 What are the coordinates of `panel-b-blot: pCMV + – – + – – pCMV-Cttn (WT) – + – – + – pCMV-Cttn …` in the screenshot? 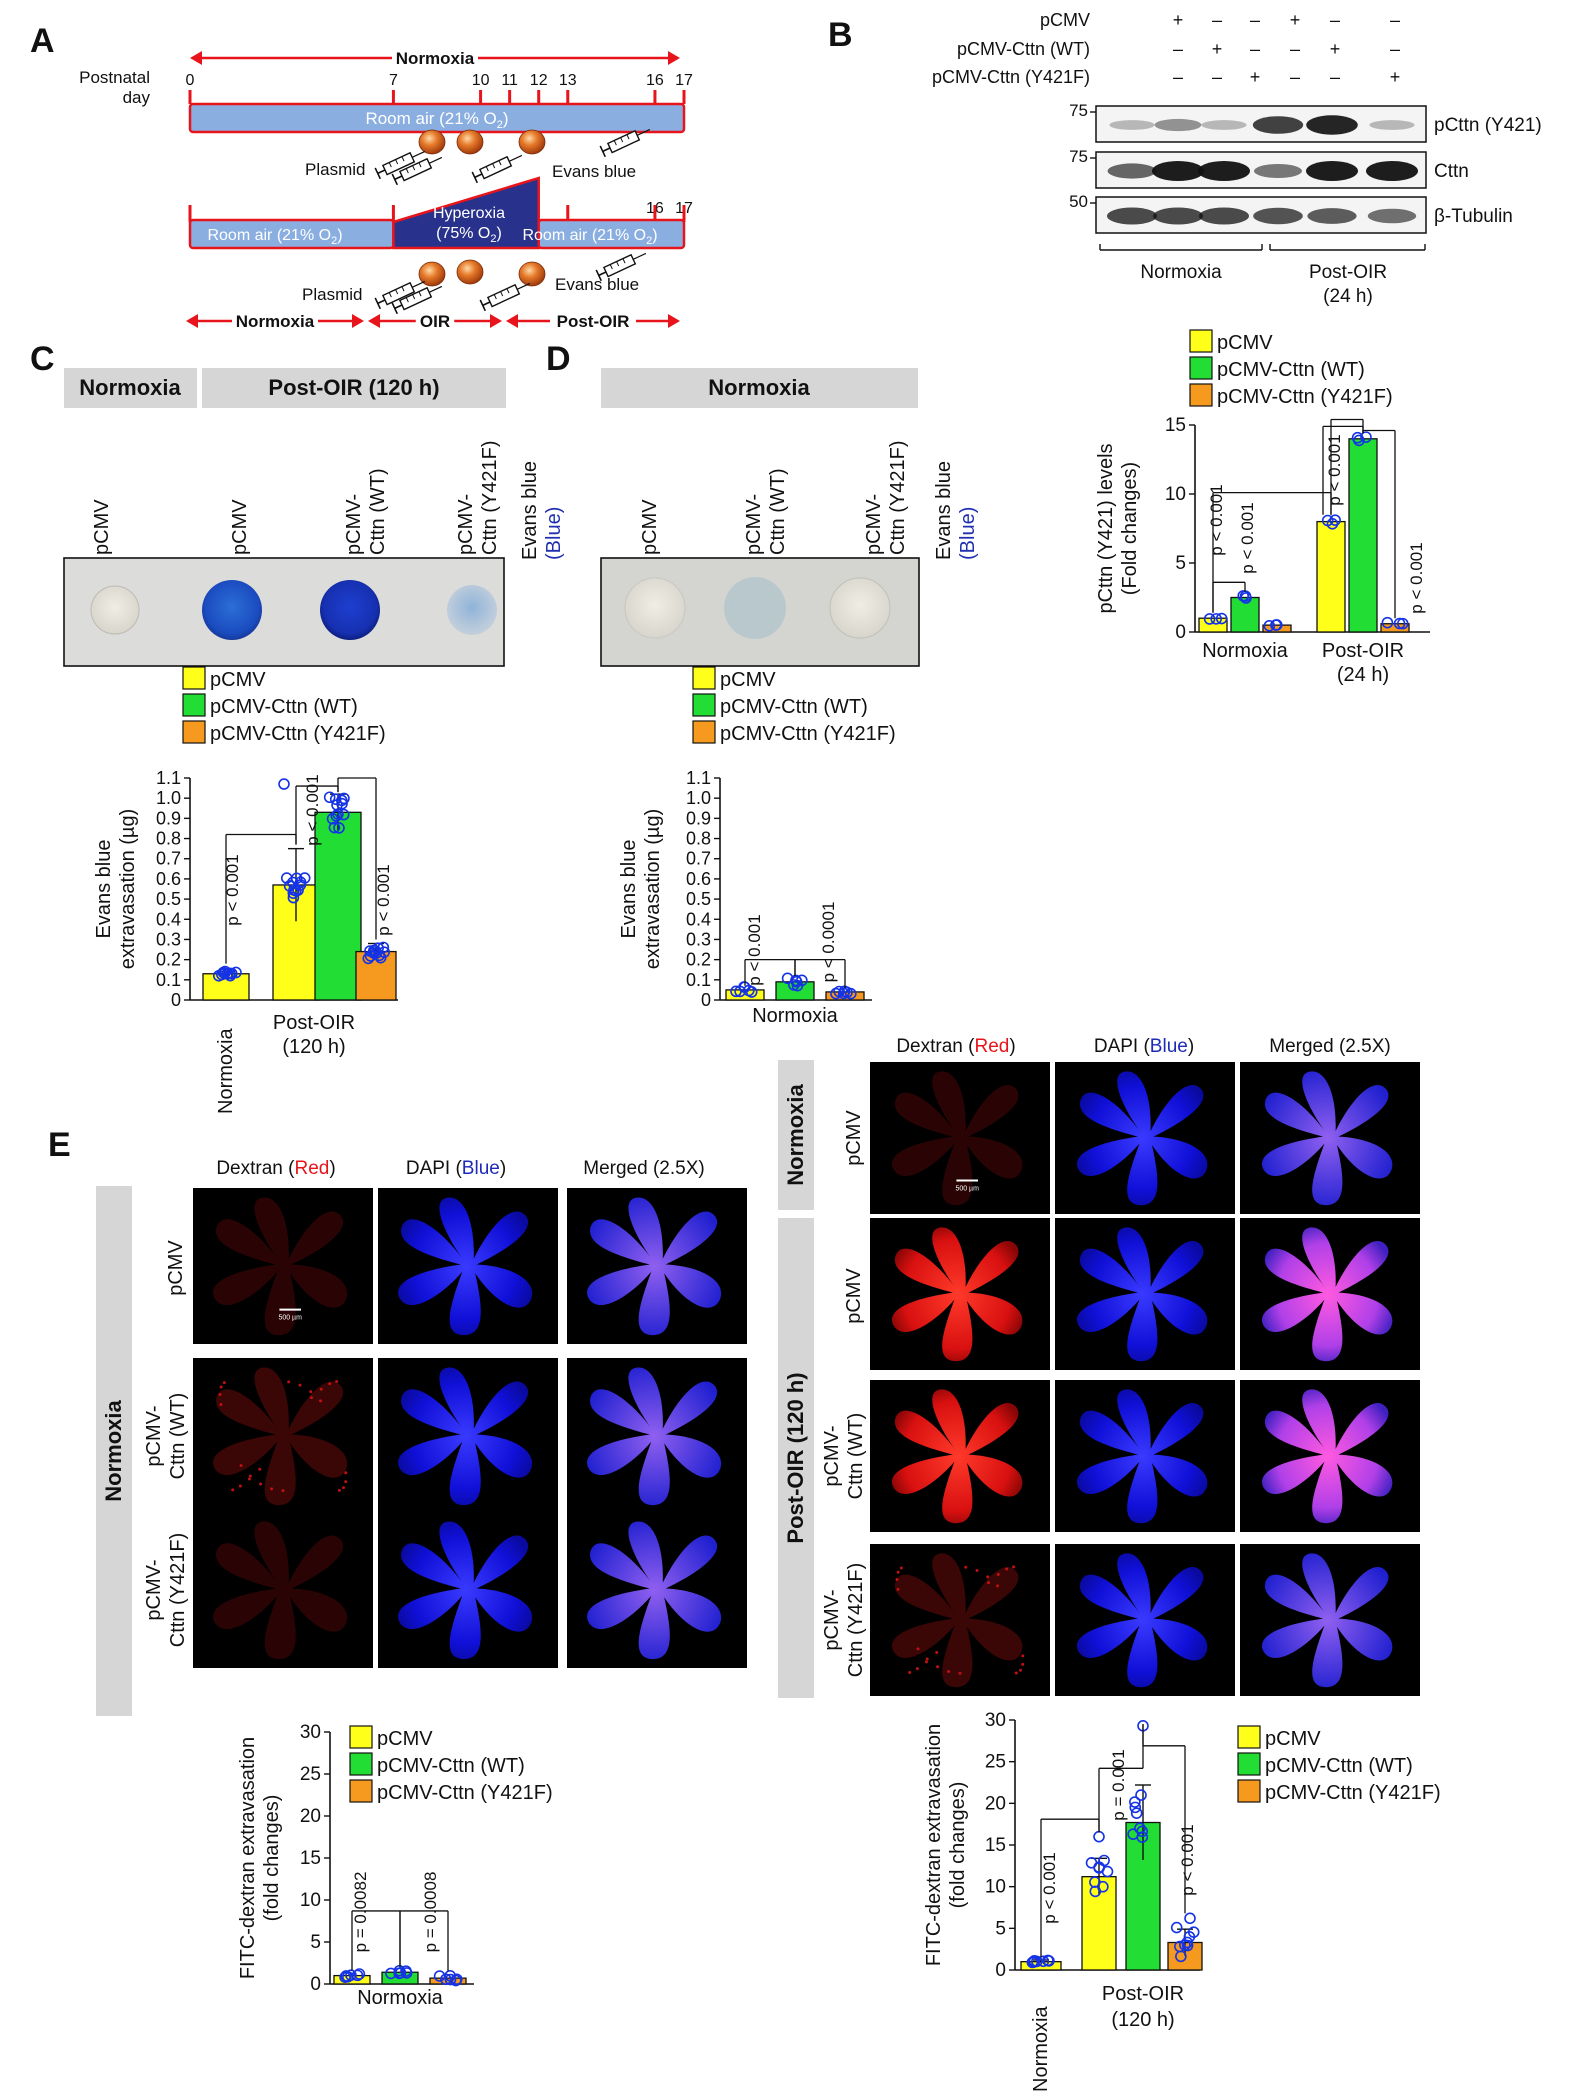 It's located at (1237, 158).